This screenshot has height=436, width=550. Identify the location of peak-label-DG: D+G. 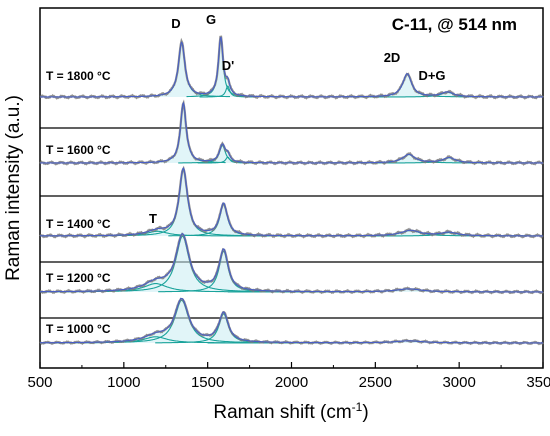
(431, 75).